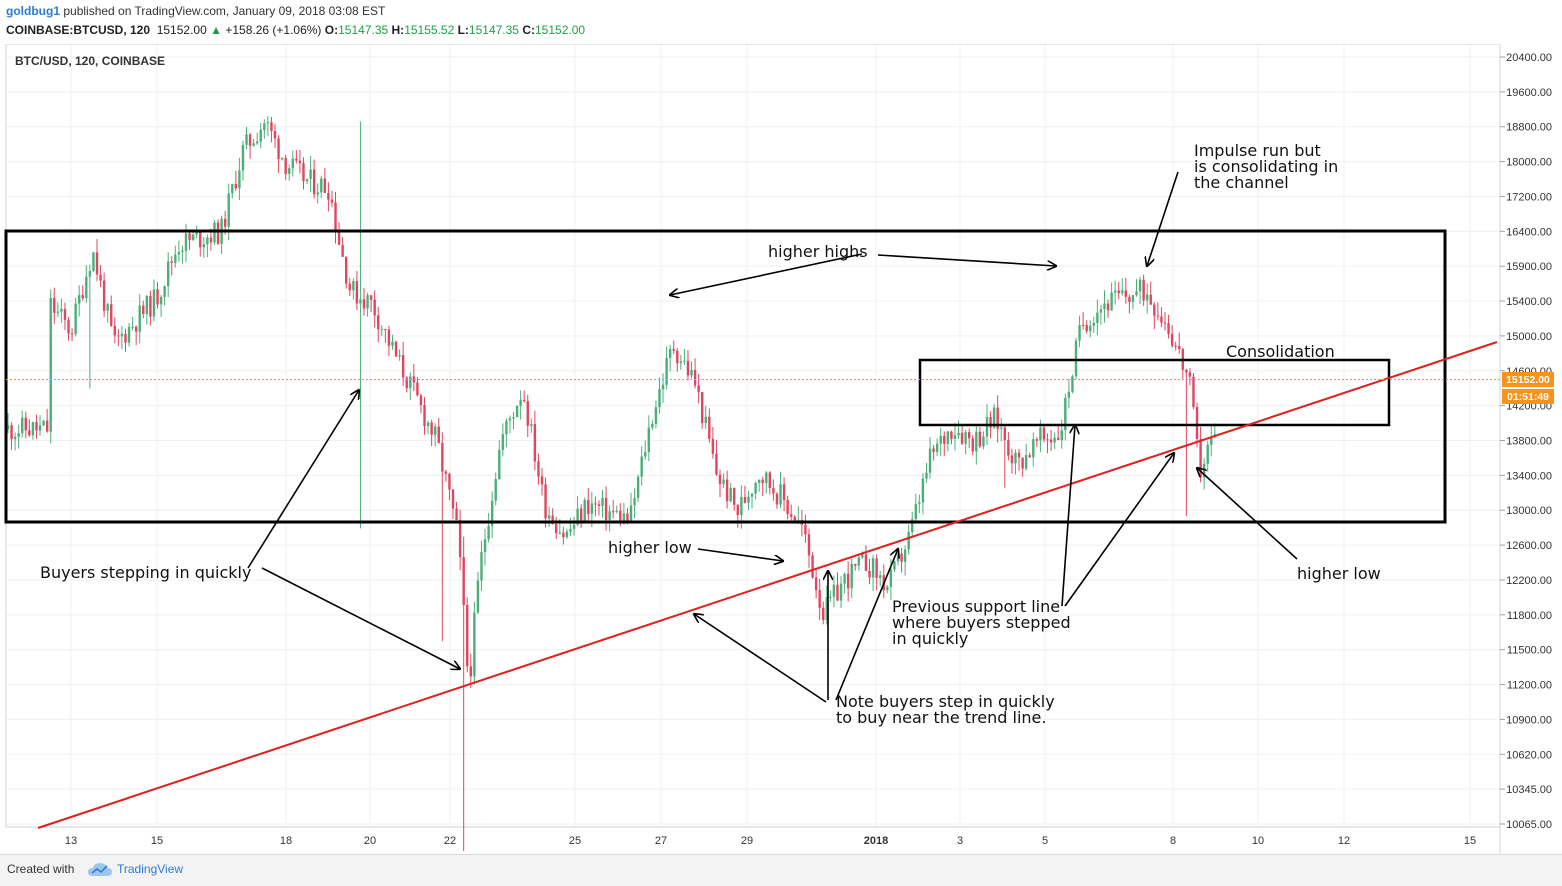 The height and width of the screenshot is (886, 1562). Describe the element at coordinates (1529, 616) in the screenshot. I see `y-tick-label: 11800.00` at that location.